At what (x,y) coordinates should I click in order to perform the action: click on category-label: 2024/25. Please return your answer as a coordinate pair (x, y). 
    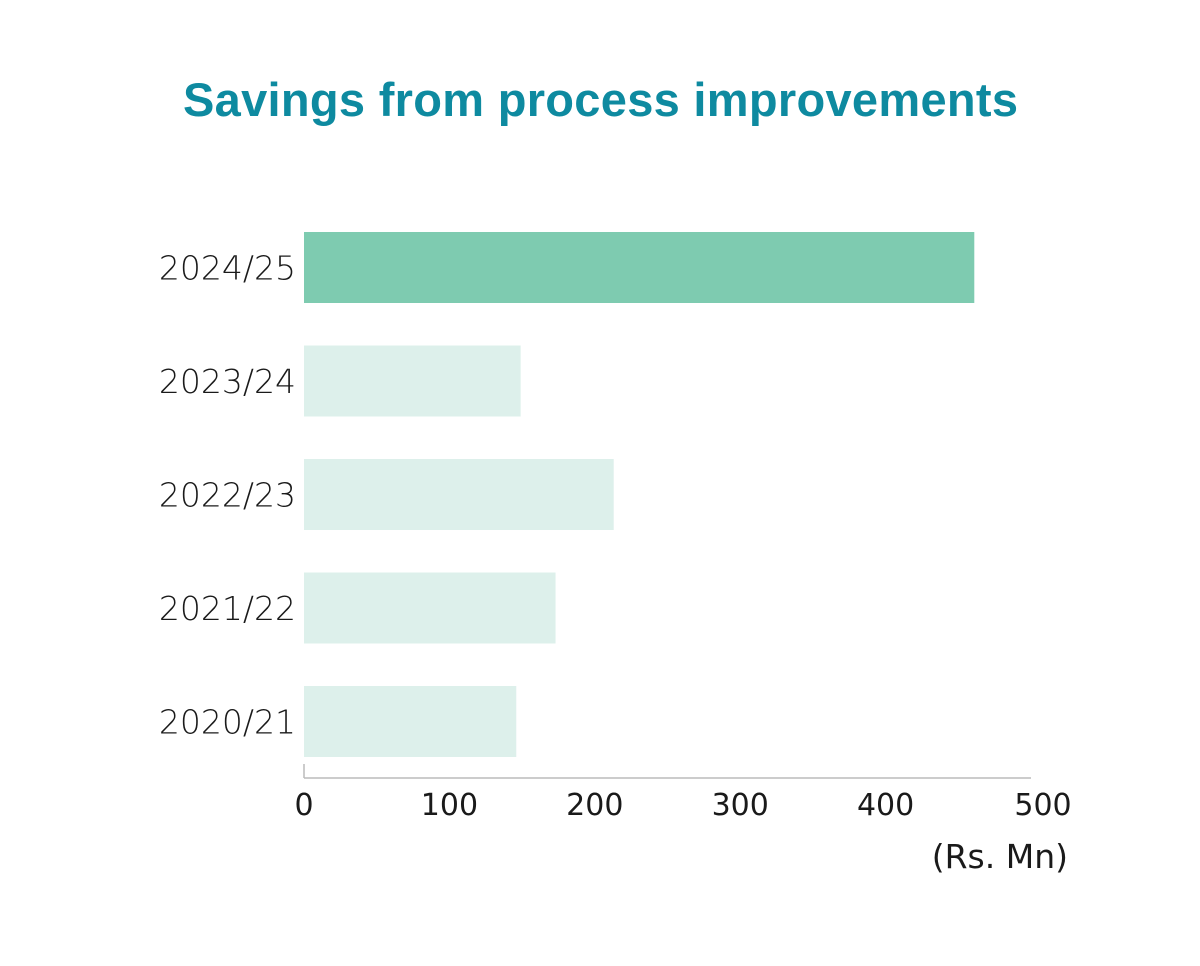
    Looking at the image, I should click on (227, 268).